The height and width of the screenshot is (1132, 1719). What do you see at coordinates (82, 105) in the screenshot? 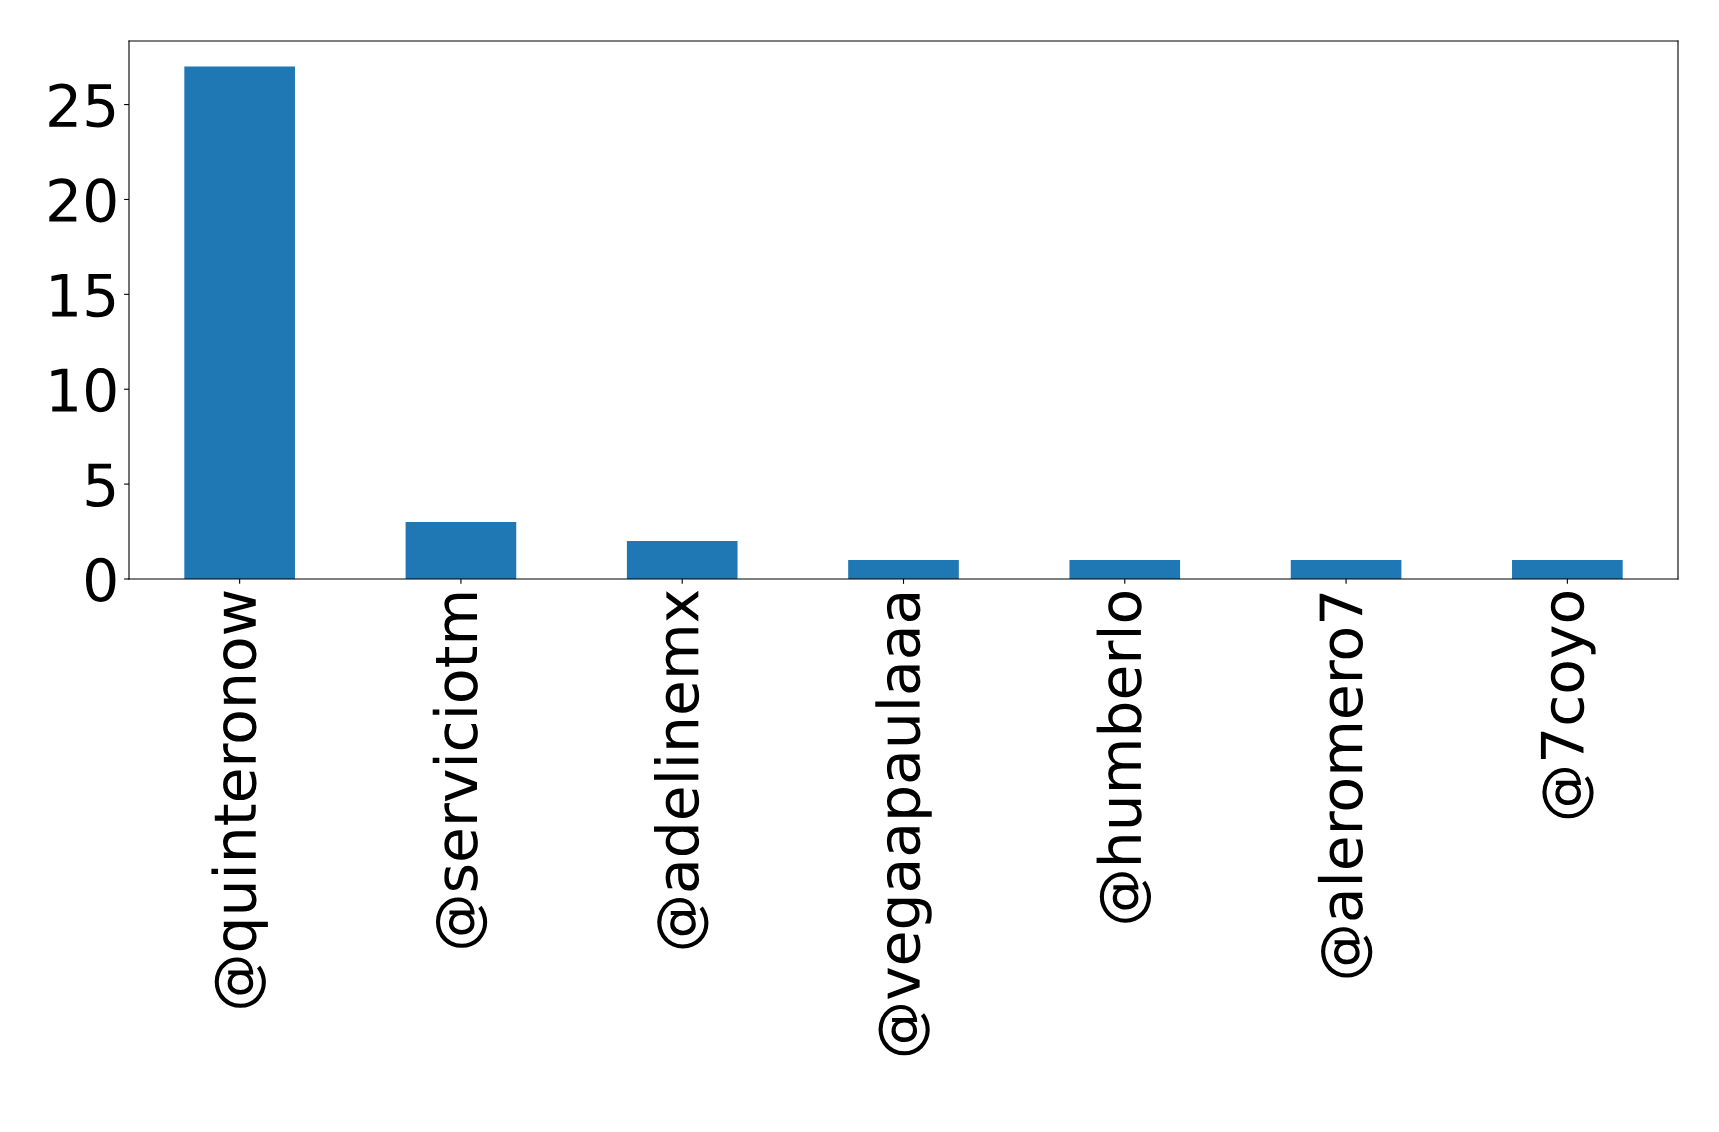
I see `y-tick-label: 25` at bounding box center [82, 105].